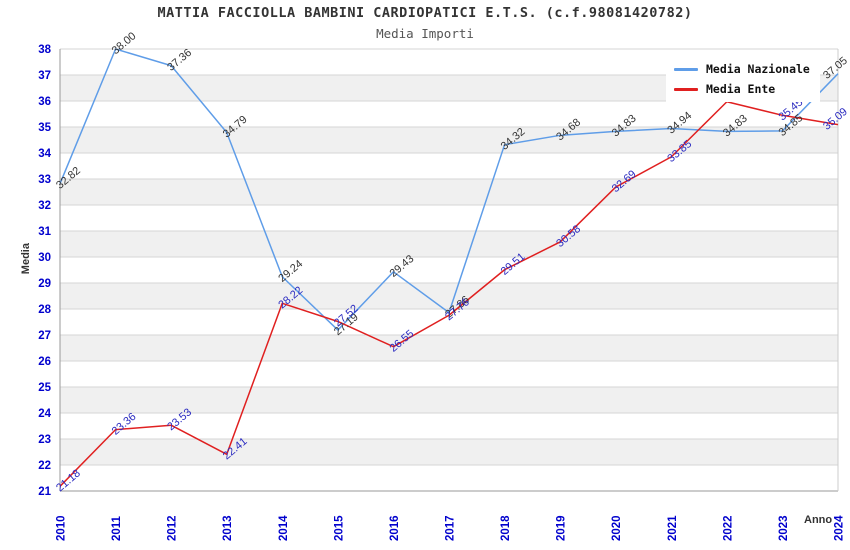  What do you see at coordinates (173, 528) in the screenshot?
I see `svg-text: 2012` at bounding box center [173, 528].